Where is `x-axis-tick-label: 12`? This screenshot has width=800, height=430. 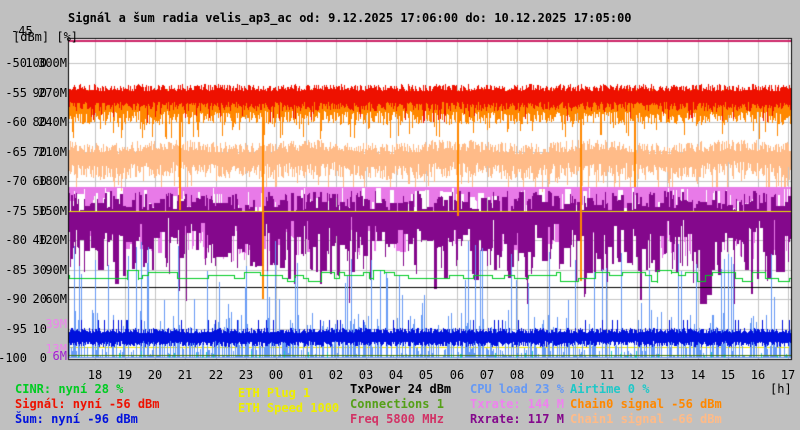 x-axis-tick-label: 12 is located at coordinates (637, 375).